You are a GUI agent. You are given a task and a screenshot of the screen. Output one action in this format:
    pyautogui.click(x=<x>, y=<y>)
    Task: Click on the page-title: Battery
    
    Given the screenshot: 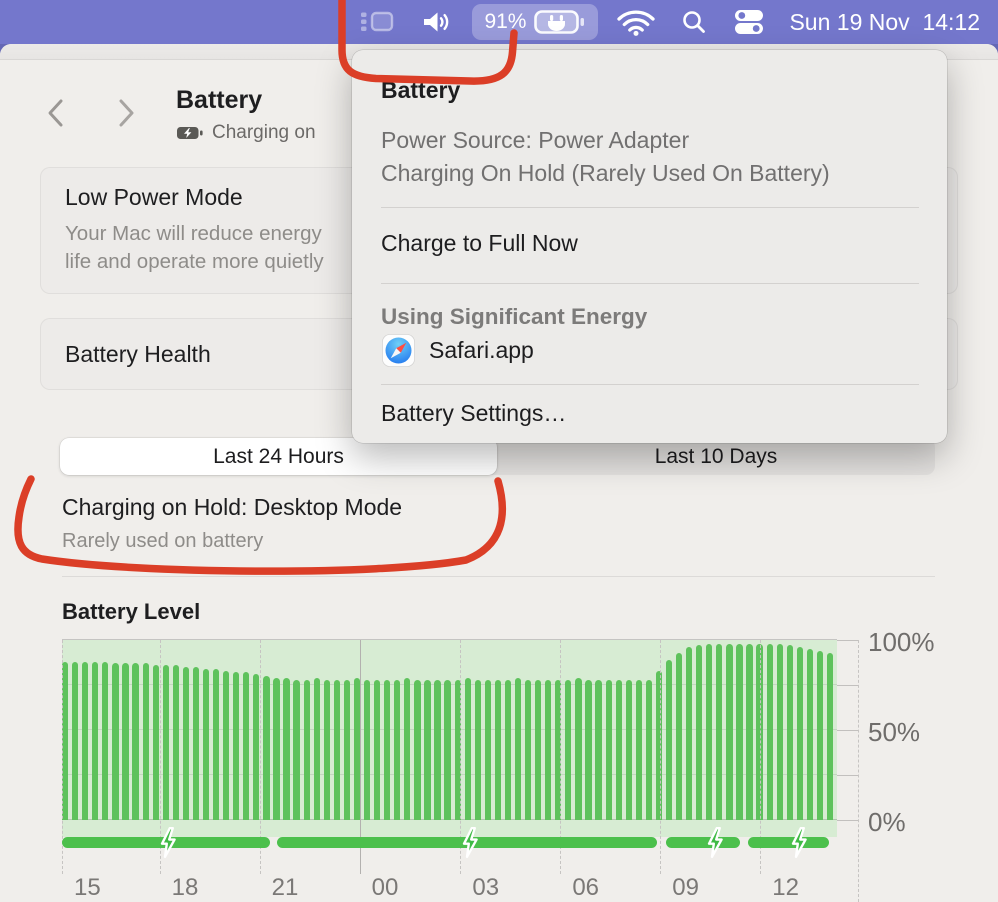 What is the action you would take?
    pyautogui.click(x=219, y=100)
    